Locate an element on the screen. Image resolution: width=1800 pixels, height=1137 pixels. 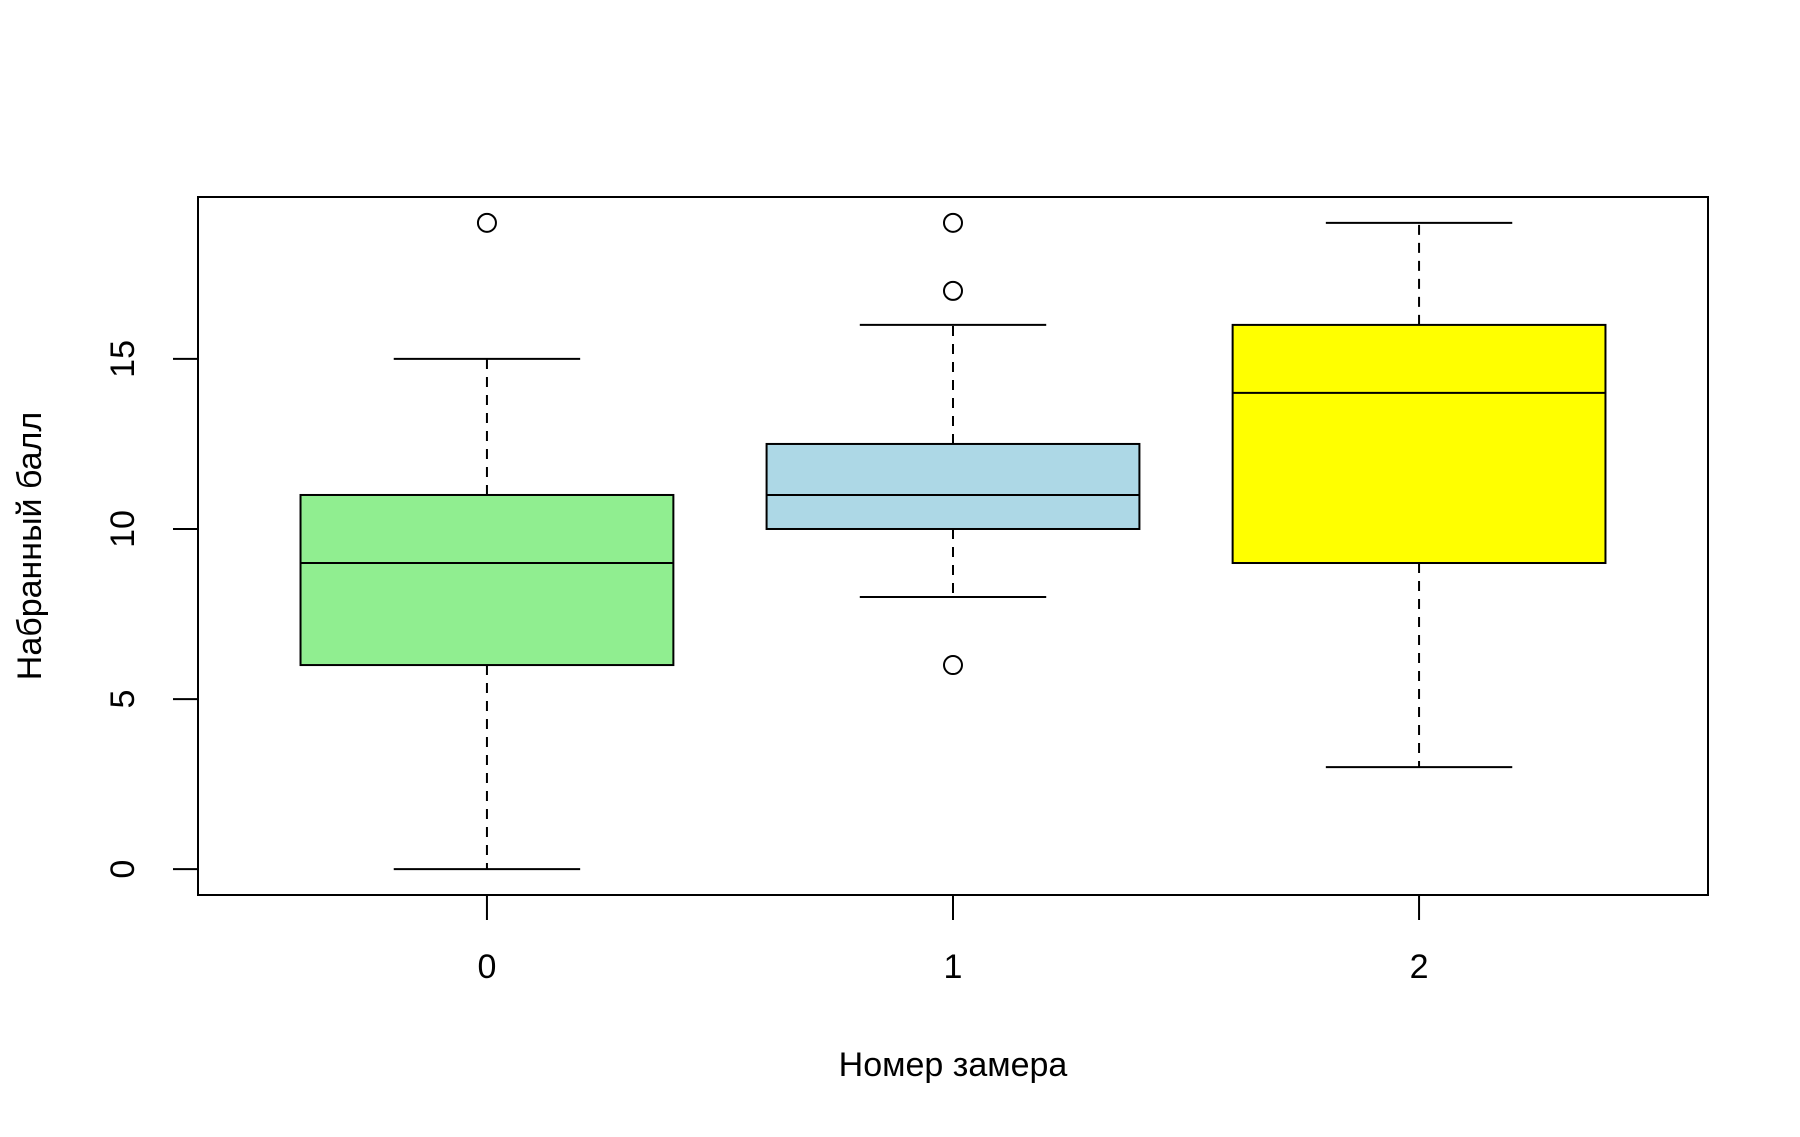
y-tick-label: 0 is located at coordinates (123, 869).